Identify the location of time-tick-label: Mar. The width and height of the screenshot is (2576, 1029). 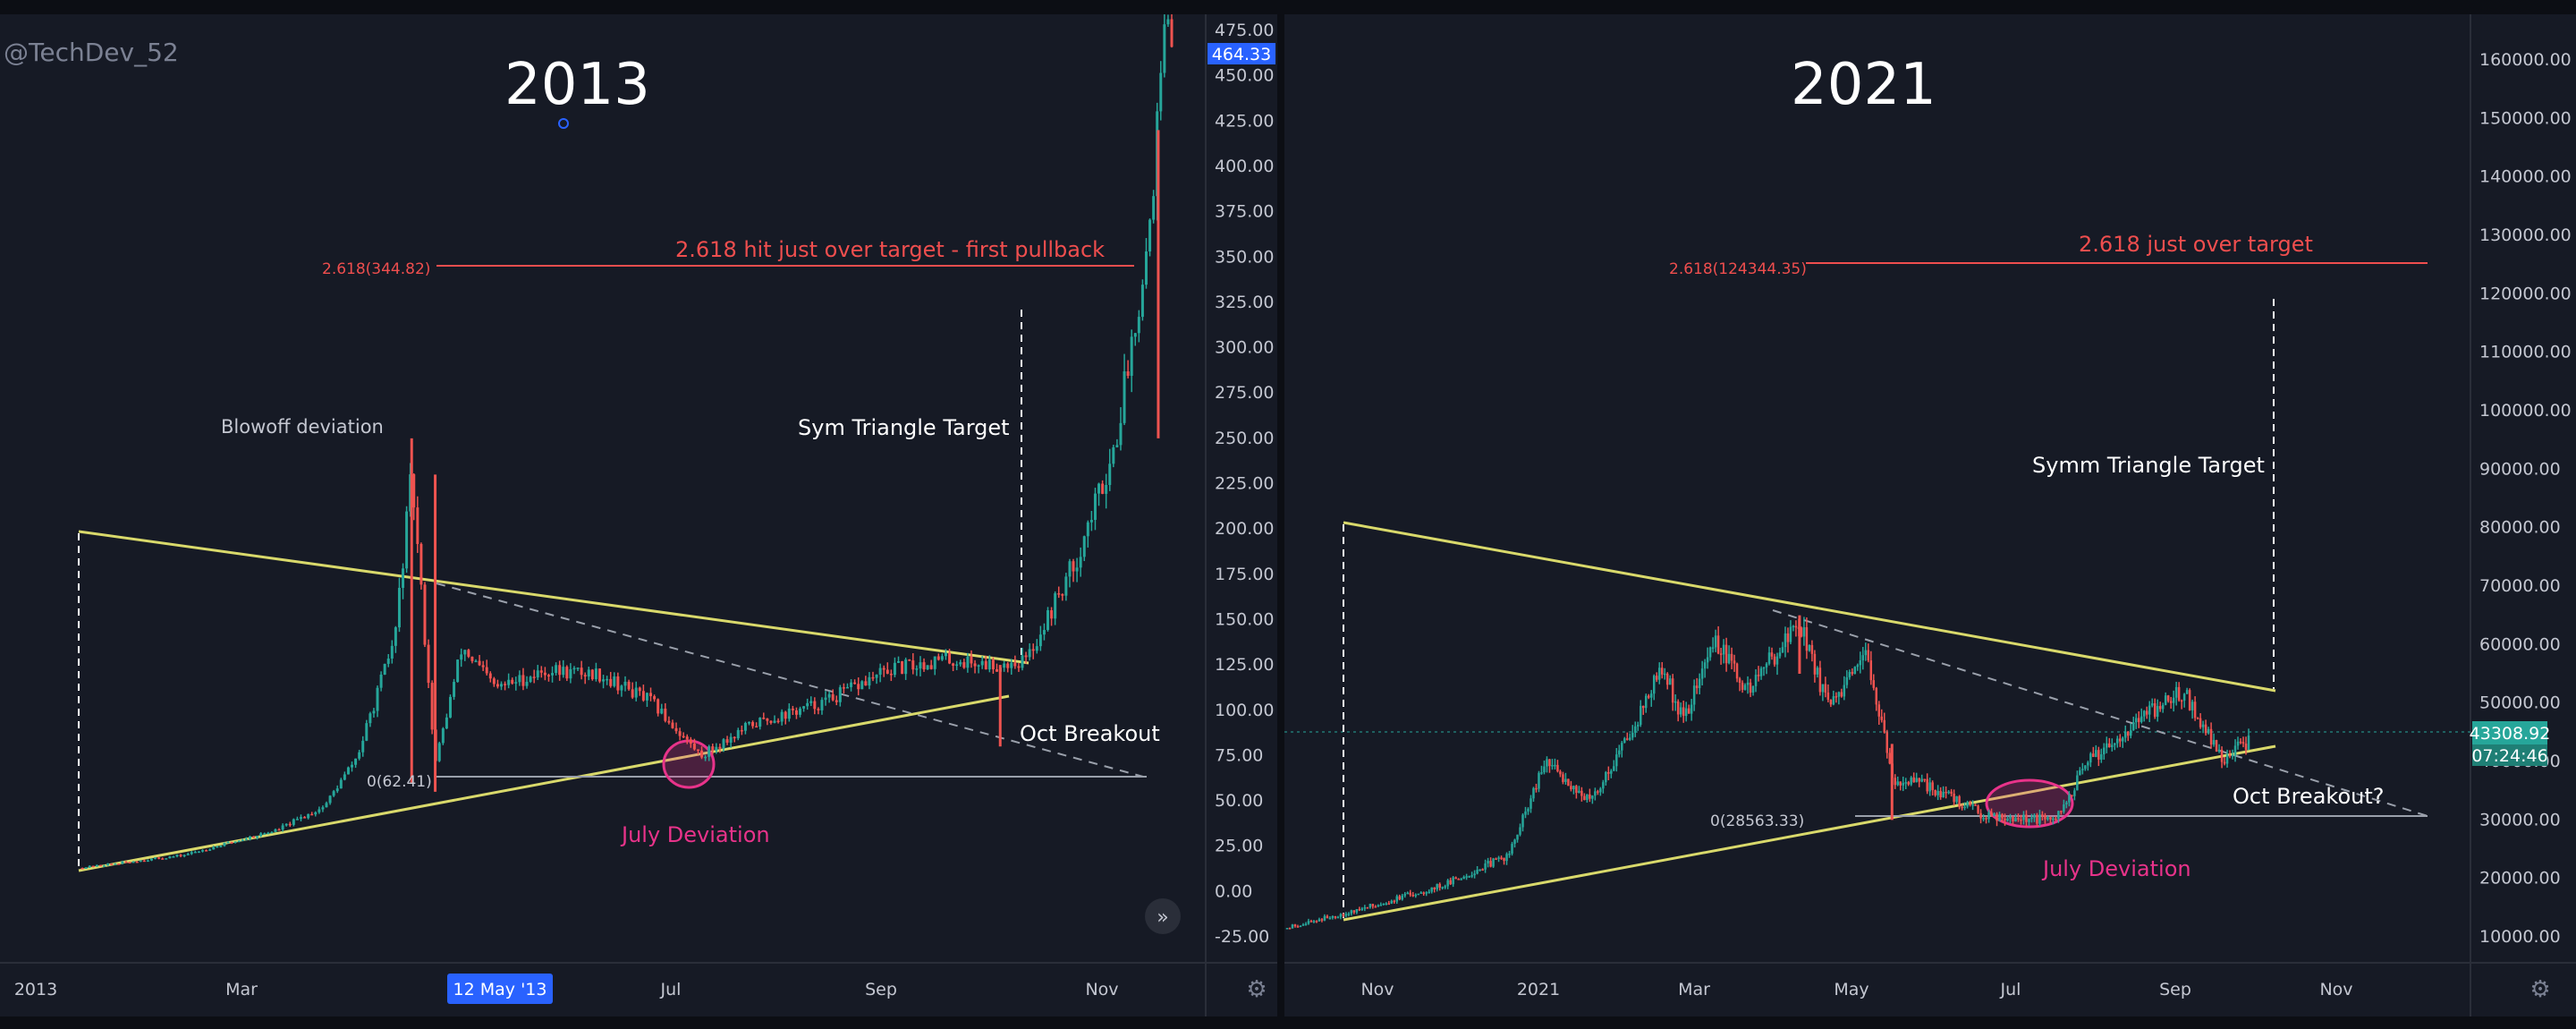
(241, 989).